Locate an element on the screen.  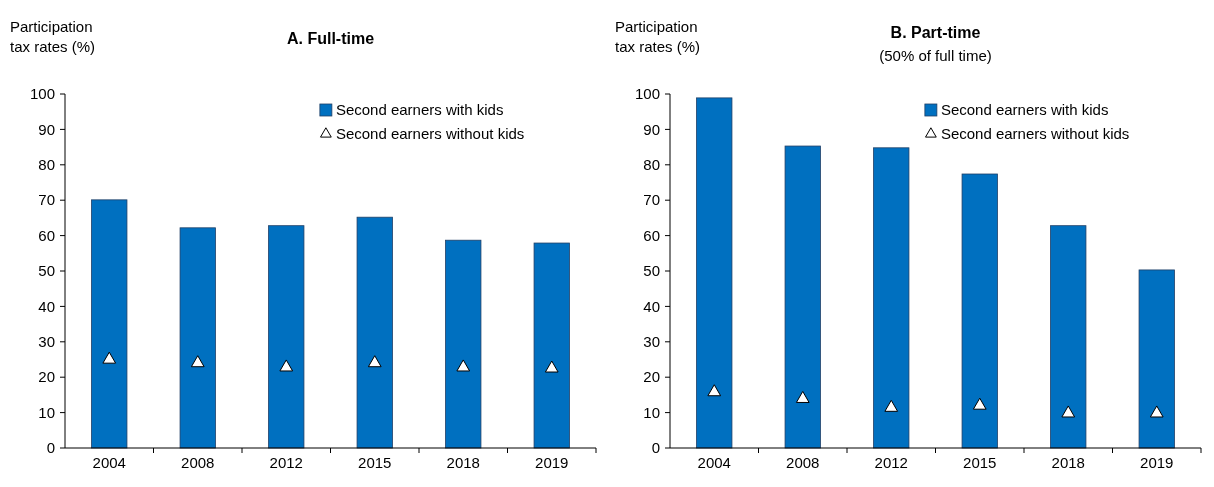
chart-subtitle: (50% of full time) is located at coordinates (935, 55).